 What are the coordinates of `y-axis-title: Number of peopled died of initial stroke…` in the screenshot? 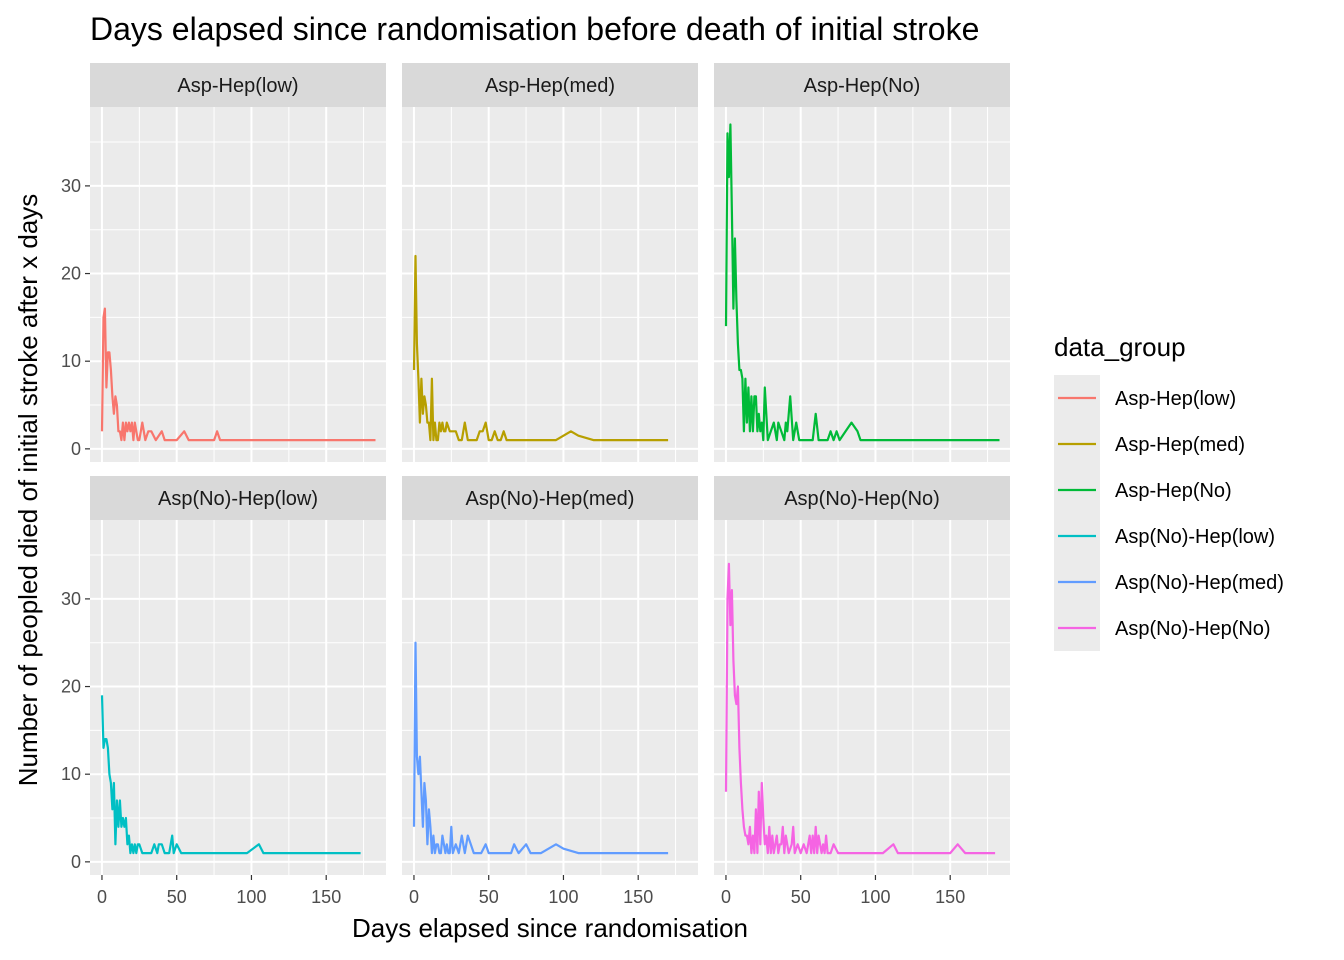 It's located at (28, 490).